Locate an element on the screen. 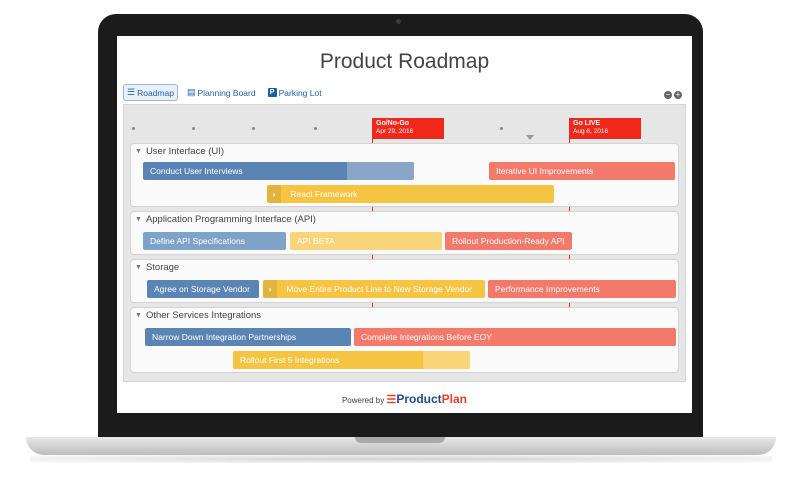  bar-rollout-production-ready-api: Rollout Production-Ready API is located at coordinates (508, 241).